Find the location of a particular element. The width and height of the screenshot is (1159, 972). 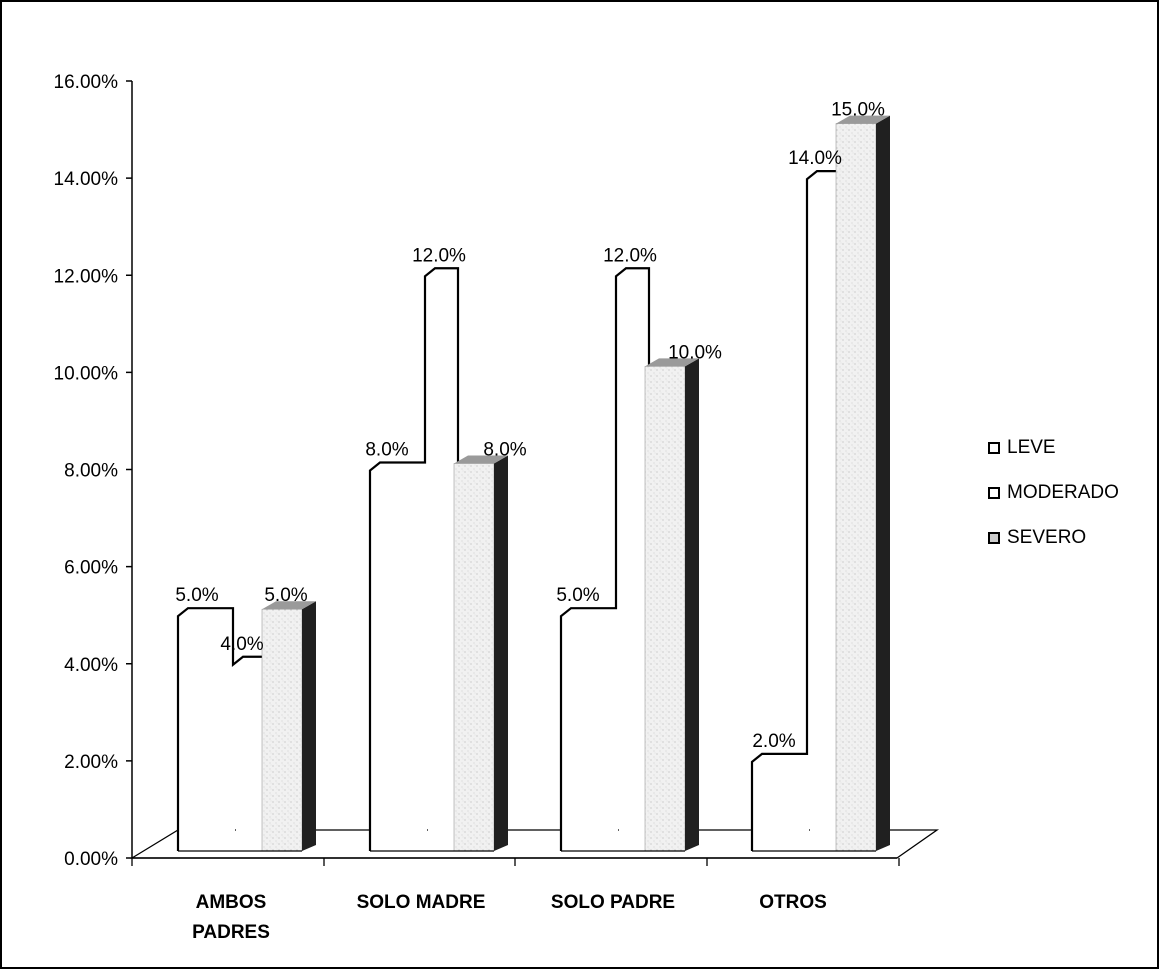

x-tick-label: PADRES is located at coordinates (231, 932).